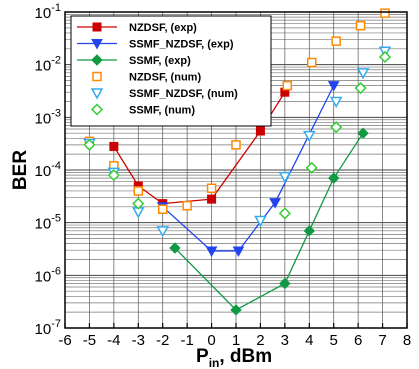 The image size is (419, 369). I want to click on legend-box, so click(171, 71).